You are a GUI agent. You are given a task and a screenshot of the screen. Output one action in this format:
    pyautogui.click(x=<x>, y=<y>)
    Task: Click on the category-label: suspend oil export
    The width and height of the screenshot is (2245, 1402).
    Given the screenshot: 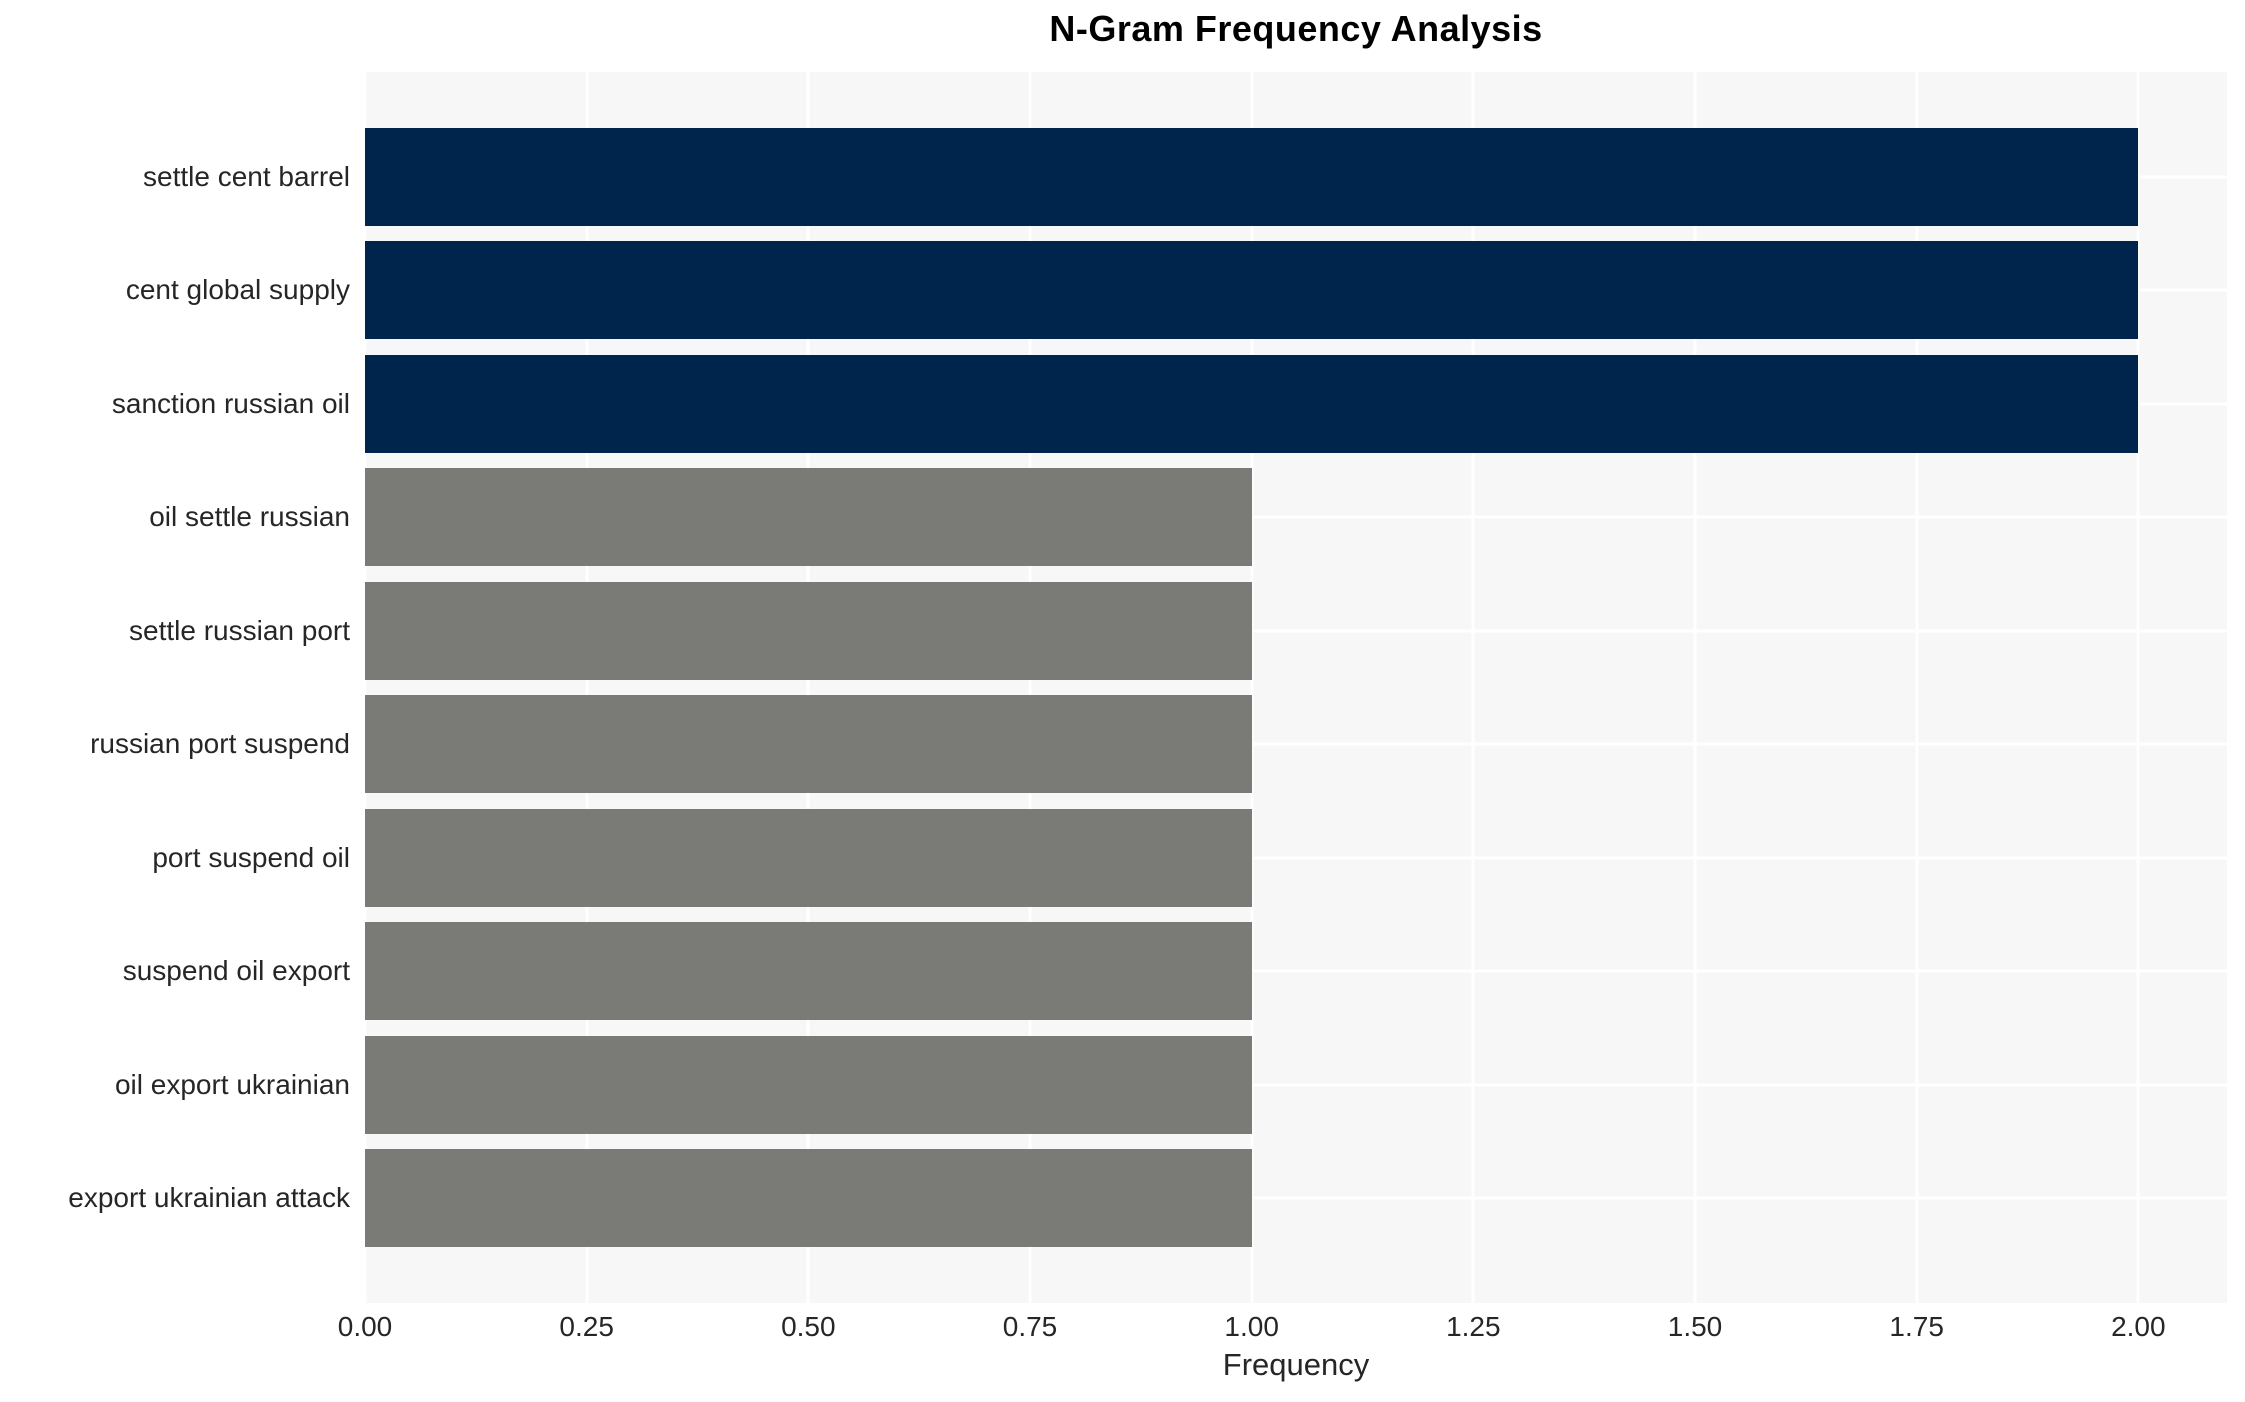 What is the action you would take?
    pyautogui.click(x=236, y=971)
    